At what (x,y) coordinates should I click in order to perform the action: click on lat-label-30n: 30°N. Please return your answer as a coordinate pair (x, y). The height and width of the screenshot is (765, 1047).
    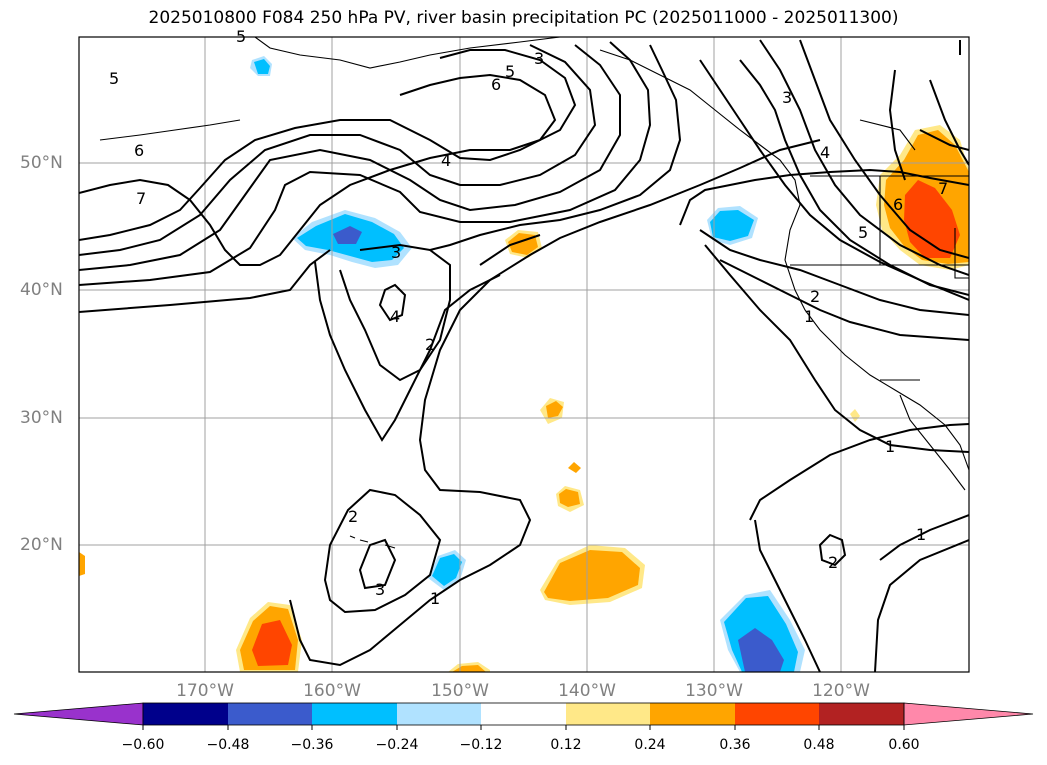
    Looking at the image, I should click on (41, 418).